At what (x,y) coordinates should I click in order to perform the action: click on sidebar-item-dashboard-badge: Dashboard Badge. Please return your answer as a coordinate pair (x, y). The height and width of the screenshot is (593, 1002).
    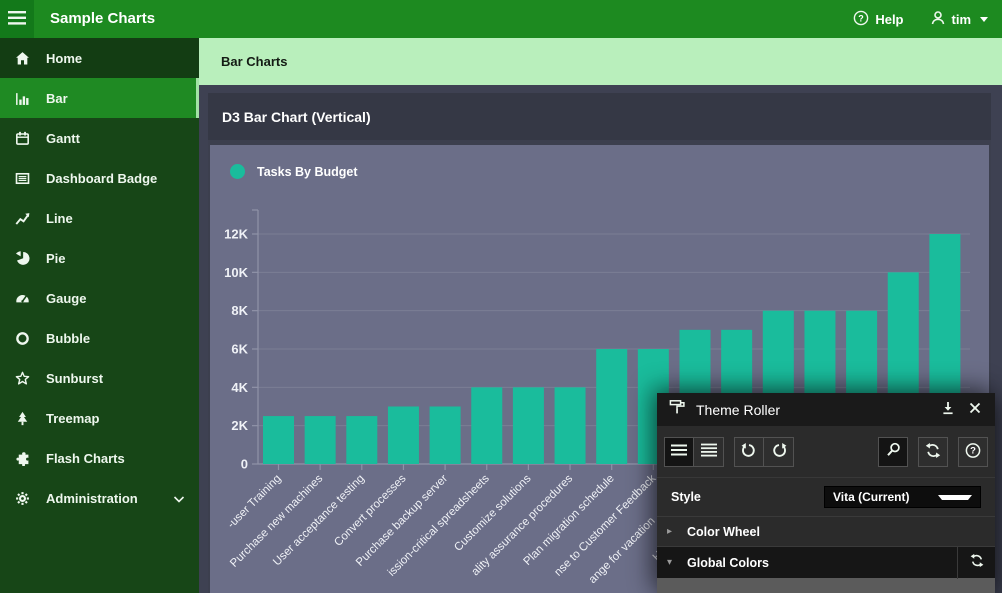
    Looking at the image, I should click on (99, 178).